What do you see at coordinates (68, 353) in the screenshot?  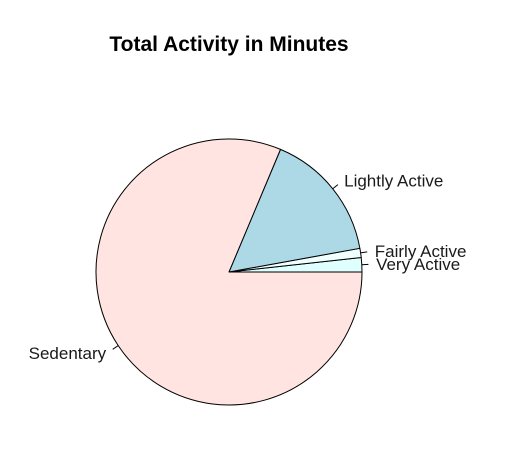 I see `slice-label-sedentary: Sedentary` at bounding box center [68, 353].